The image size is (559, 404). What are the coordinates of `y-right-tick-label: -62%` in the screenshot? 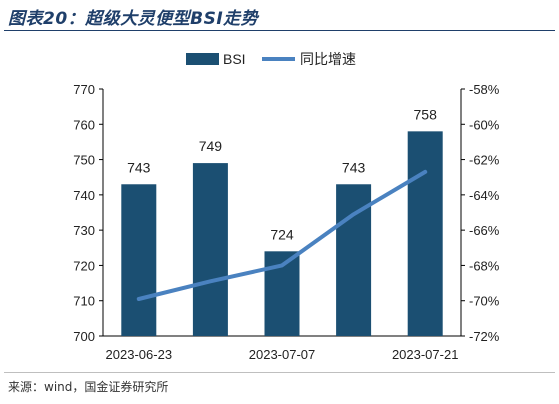 It's located at (484, 160).